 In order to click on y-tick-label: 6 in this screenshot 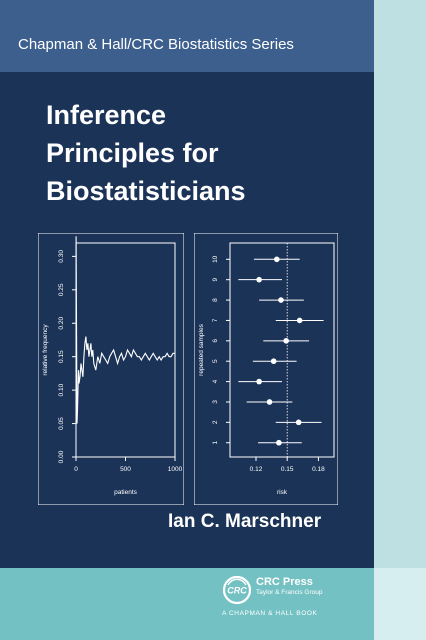, I will do `click(215, 341)`.